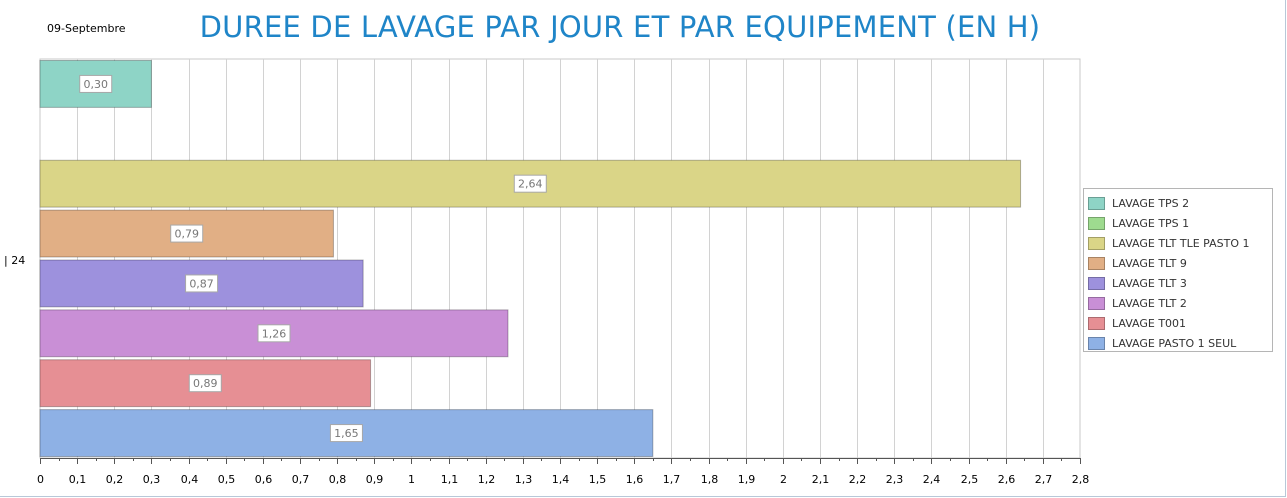 The width and height of the screenshot is (1287, 498). I want to click on x-tick-label: 1, so click(411, 479).